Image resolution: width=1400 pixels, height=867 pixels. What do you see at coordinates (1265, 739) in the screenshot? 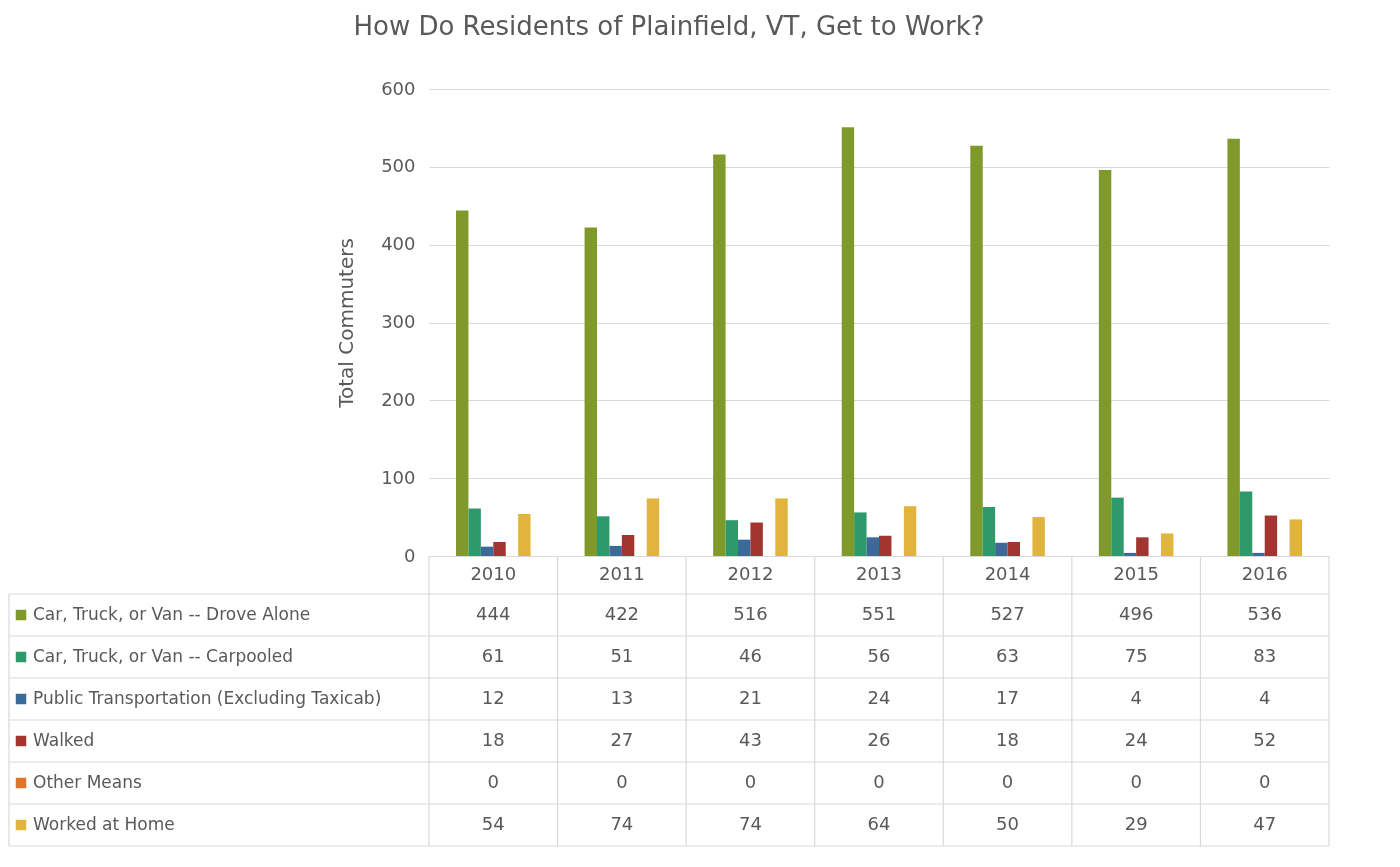
I see `data-label: 52` at bounding box center [1265, 739].